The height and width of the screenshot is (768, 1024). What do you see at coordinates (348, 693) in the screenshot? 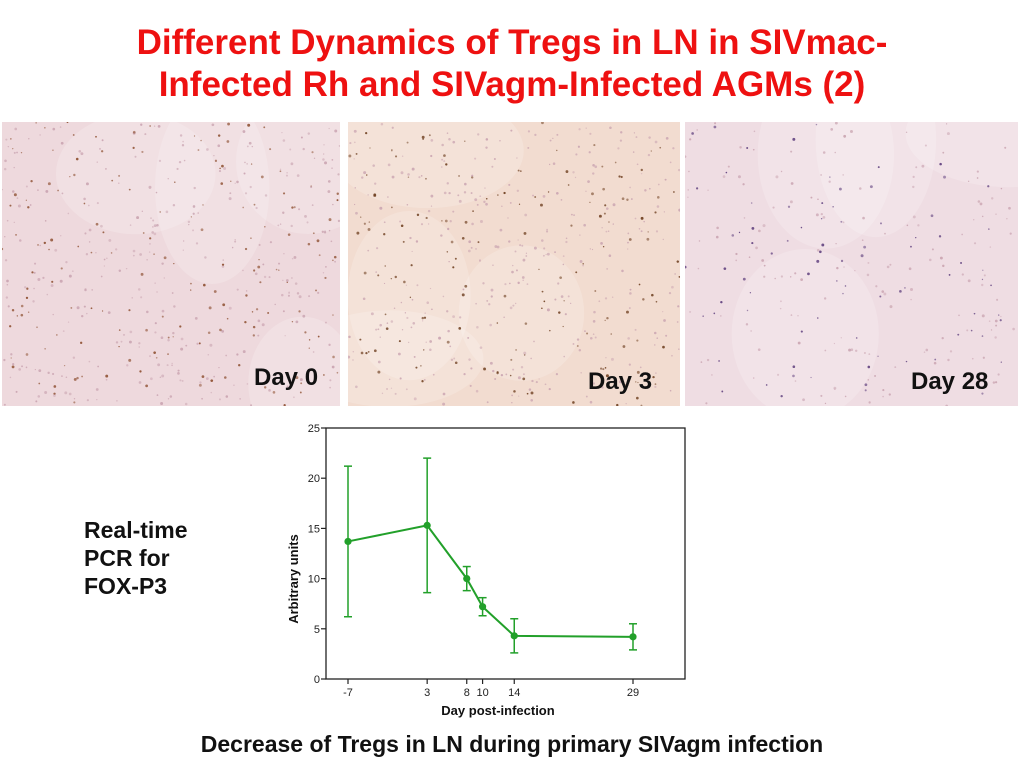
I see `x-tick-label: -7` at bounding box center [348, 693].